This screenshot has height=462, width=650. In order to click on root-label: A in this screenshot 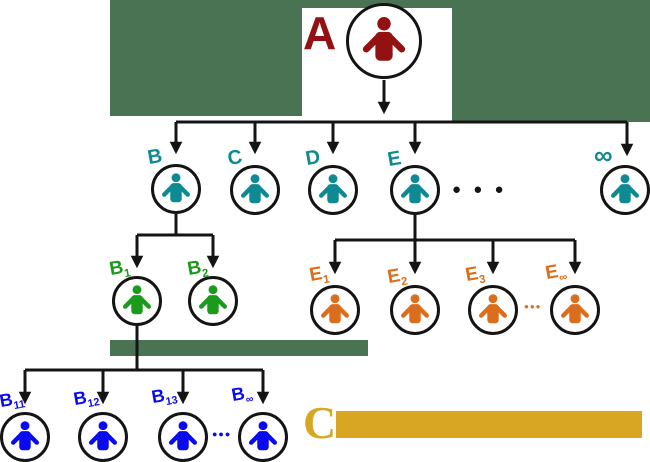, I will do `click(320, 33)`.